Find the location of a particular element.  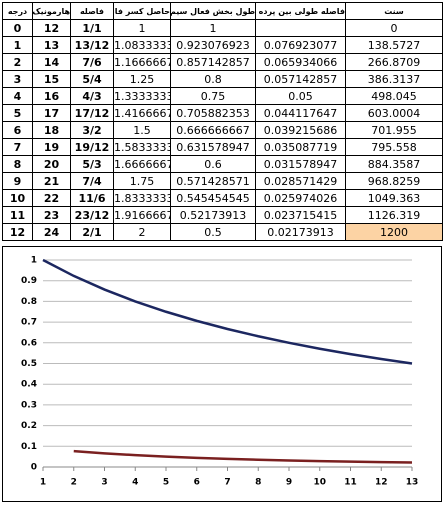

table-cell: 14 is located at coordinates (51, 62).